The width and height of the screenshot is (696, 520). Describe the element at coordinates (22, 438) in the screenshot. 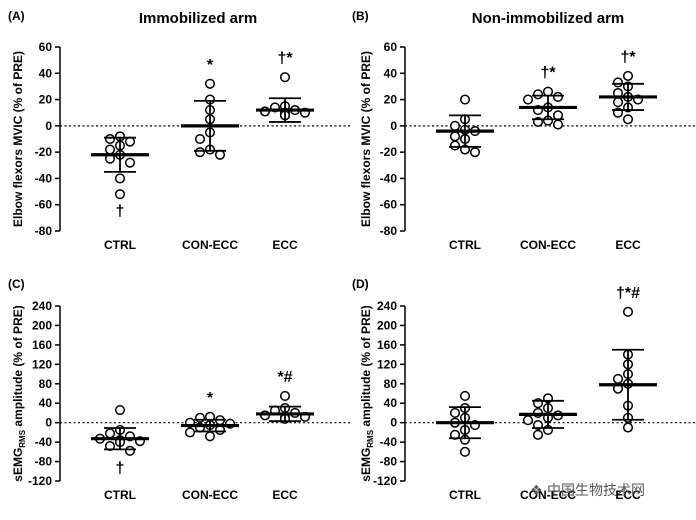

I see `y-axis-title-sub: RMS` at that location.